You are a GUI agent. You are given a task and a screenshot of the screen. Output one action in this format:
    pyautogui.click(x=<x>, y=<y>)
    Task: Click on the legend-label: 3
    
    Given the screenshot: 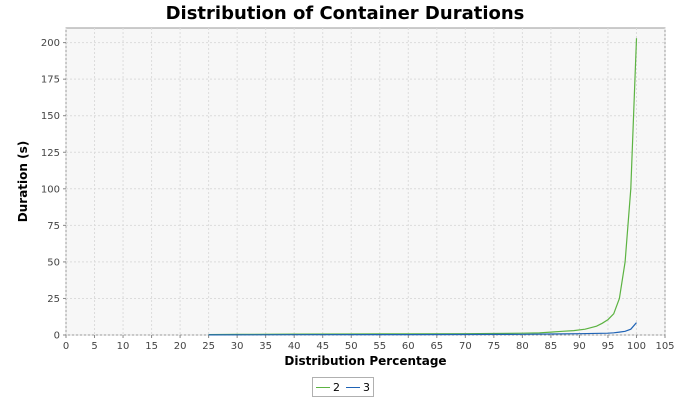 What is the action you would take?
    pyautogui.click(x=366, y=387)
    